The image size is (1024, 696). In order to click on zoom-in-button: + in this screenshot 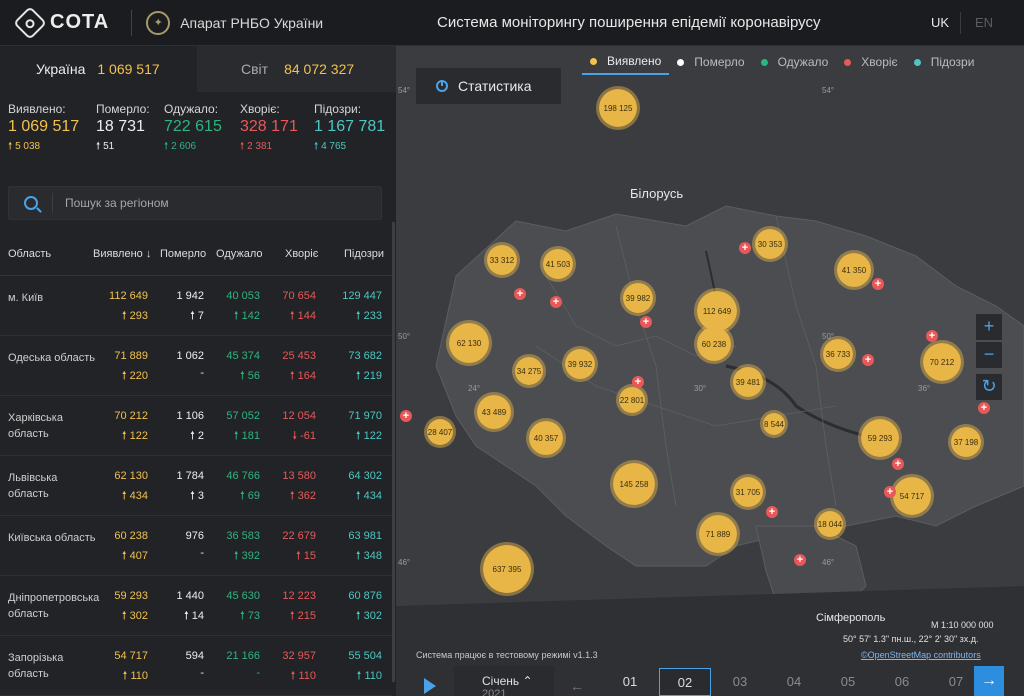, I will do `click(989, 327)`.